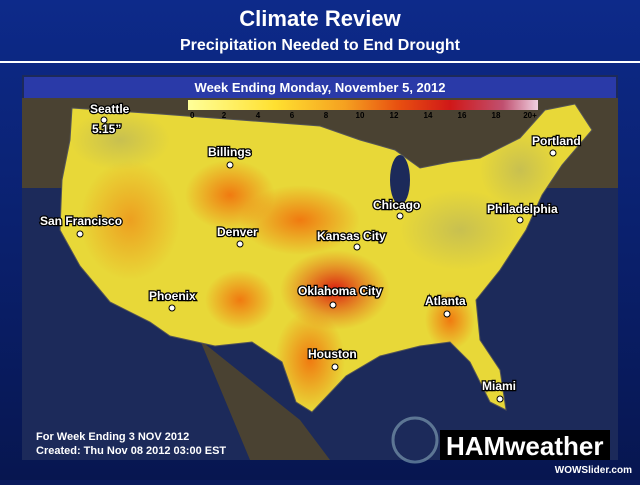 The height and width of the screenshot is (485, 640). What do you see at coordinates (332, 354) in the screenshot?
I see `city-label: Houston` at bounding box center [332, 354].